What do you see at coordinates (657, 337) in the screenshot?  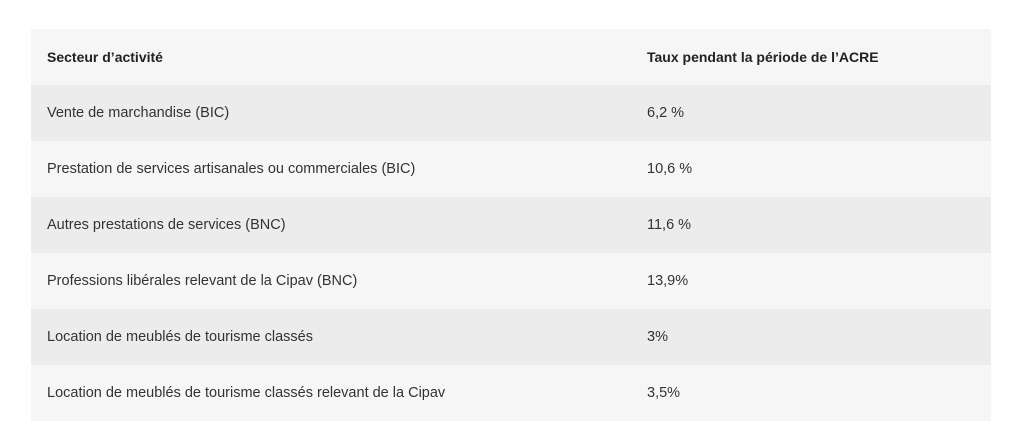 I see `rate-cell: 3%` at bounding box center [657, 337].